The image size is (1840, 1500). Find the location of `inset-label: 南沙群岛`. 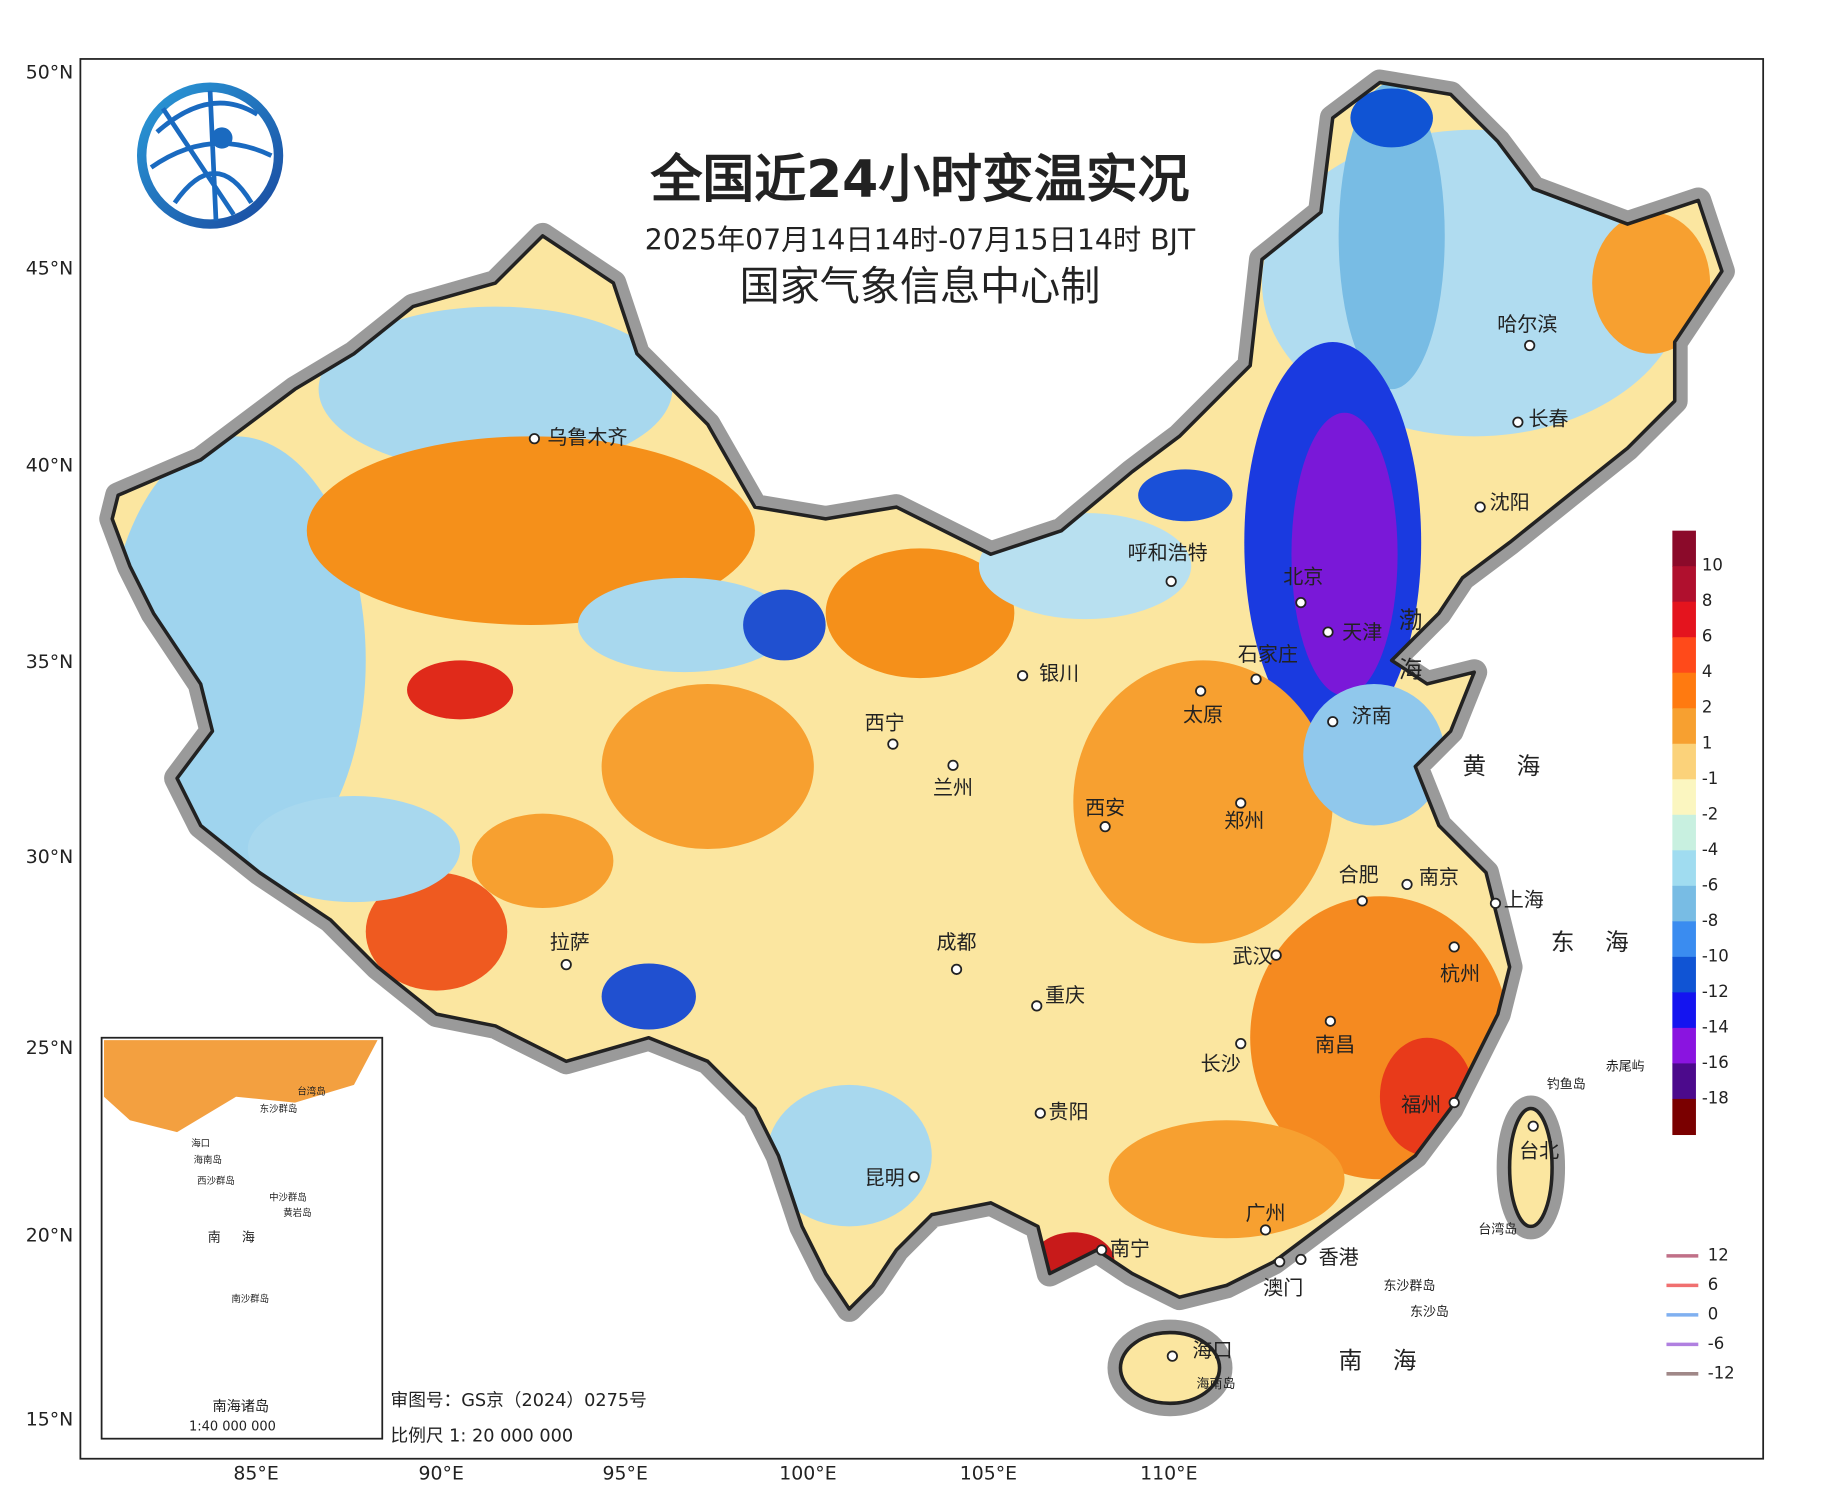

inset-label: 南沙群岛 is located at coordinates (250, 1299).